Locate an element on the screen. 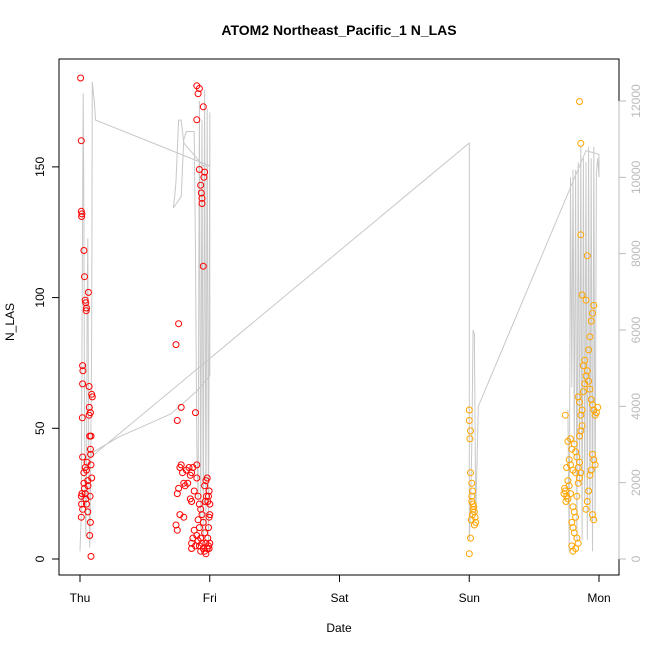 This screenshot has width=650, height=650. y2-tick-label: 8000 is located at coordinates (636, 253).